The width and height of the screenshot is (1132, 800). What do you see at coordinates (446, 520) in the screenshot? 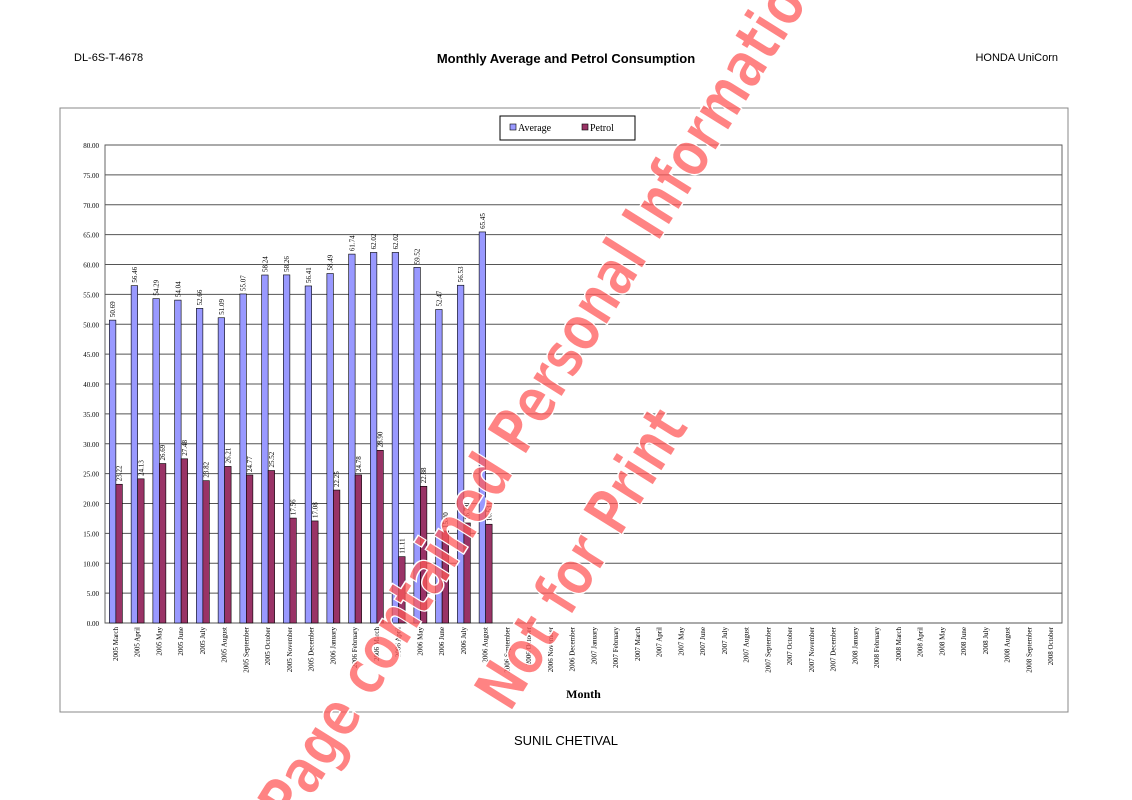
I see `value-label: 15.40` at bounding box center [446, 520].